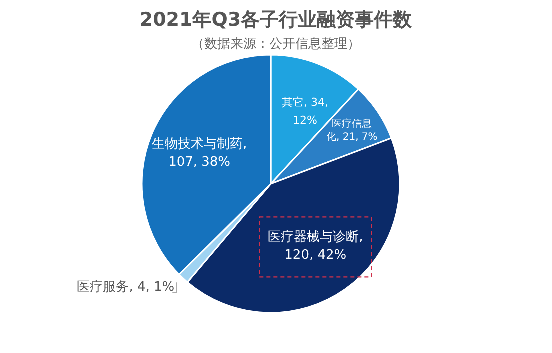 The height and width of the screenshot is (353, 552). What do you see at coordinates (276, 45) in the screenshot?
I see `chart-subtitle: （数据来源：公开信息整理）` at bounding box center [276, 45].